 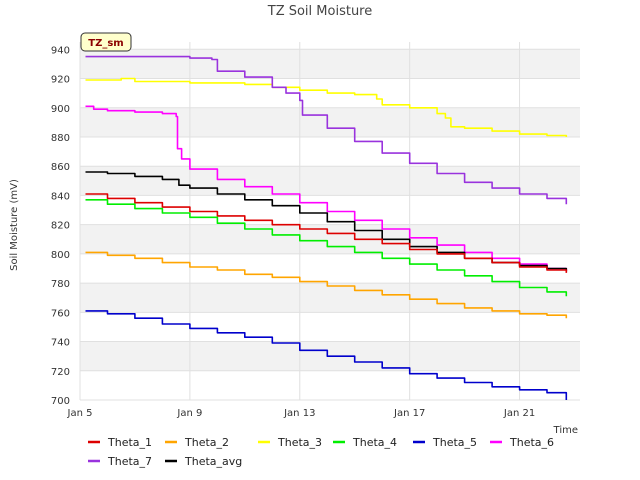 I want to click on x-axis-label: Time, so click(x=565, y=430).